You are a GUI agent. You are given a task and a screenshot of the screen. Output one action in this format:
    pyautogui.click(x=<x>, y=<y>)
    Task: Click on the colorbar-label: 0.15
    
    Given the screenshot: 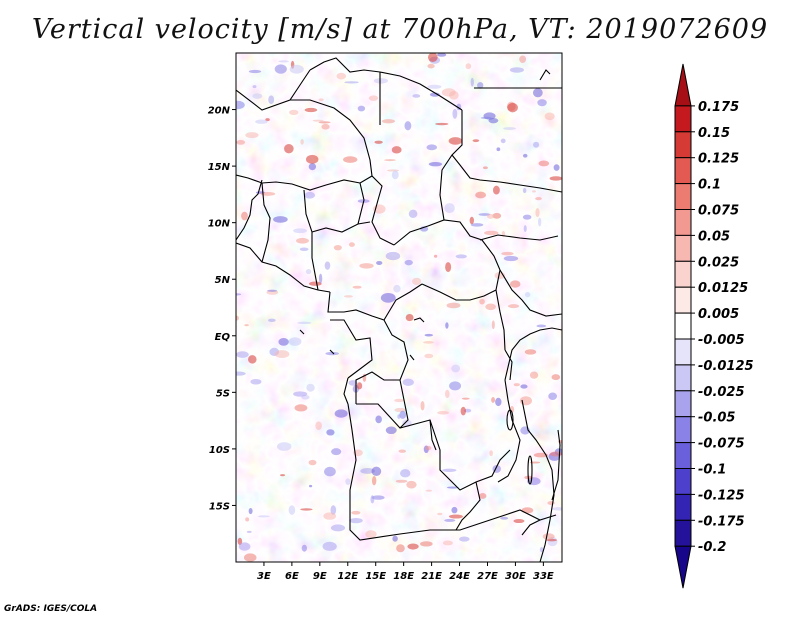 What is the action you would take?
    pyautogui.click(x=714, y=133)
    